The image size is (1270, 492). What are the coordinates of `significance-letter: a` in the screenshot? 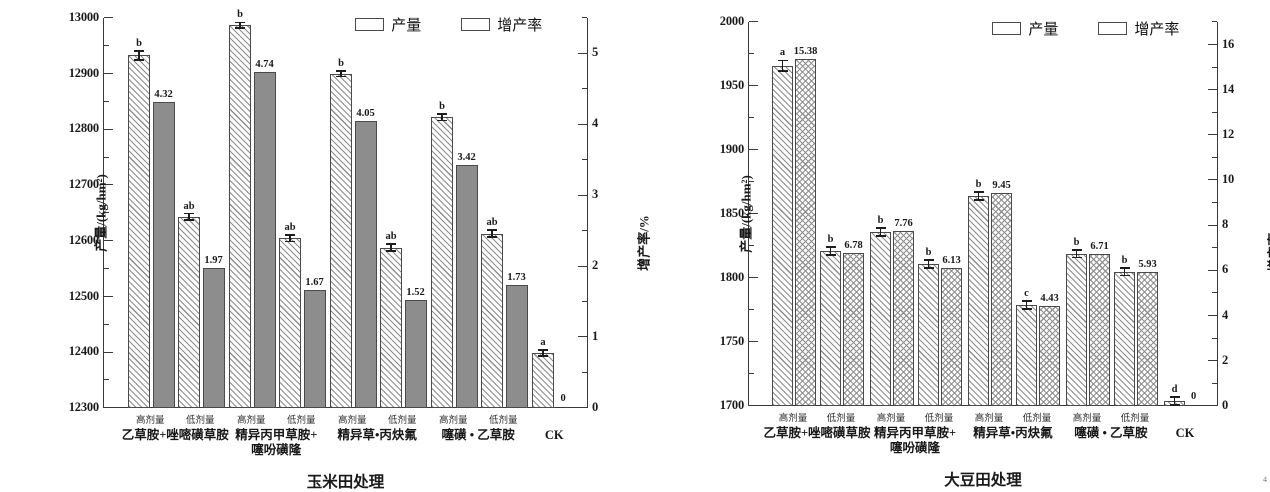 It's located at (543, 342).